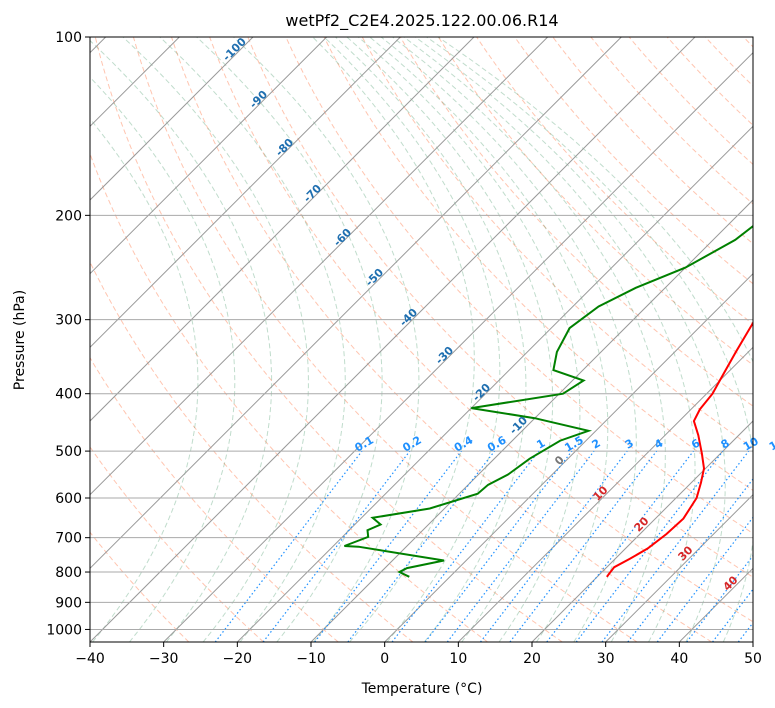 The height and width of the screenshot is (708, 775). What do you see at coordinates (629, 444) in the screenshot?
I see `mixing-ratio-label: 3` at bounding box center [629, 444].